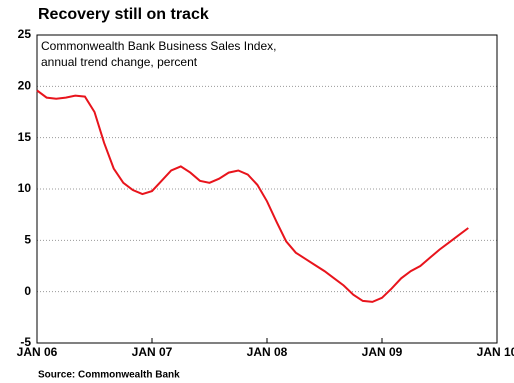  What do you see at coordinates (25, 34) in the screenshot?
I see `y-tick-label: 25` at bounding box center [25, 34].